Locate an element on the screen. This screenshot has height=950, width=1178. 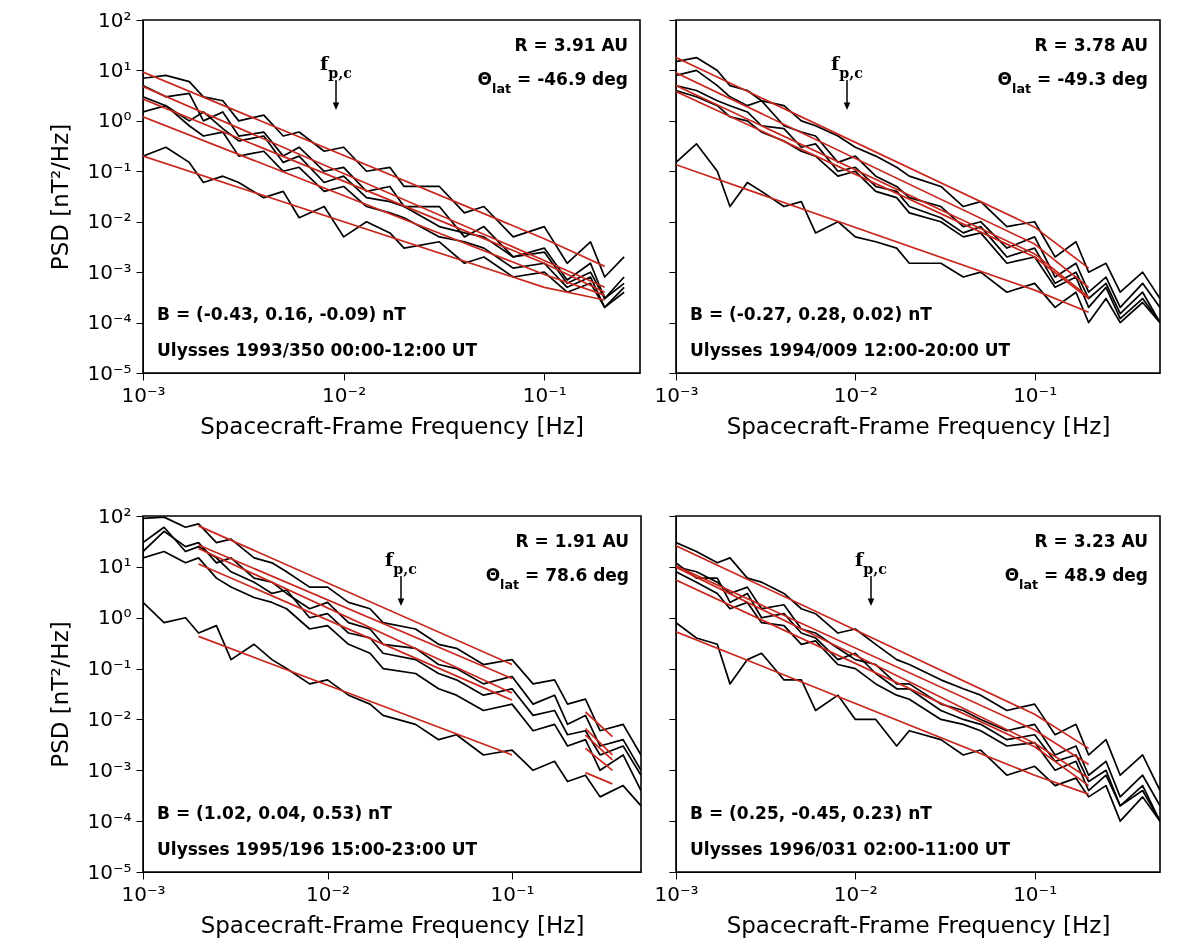
annotation: R = 3.91 AU is located at coordinates (571, 45).